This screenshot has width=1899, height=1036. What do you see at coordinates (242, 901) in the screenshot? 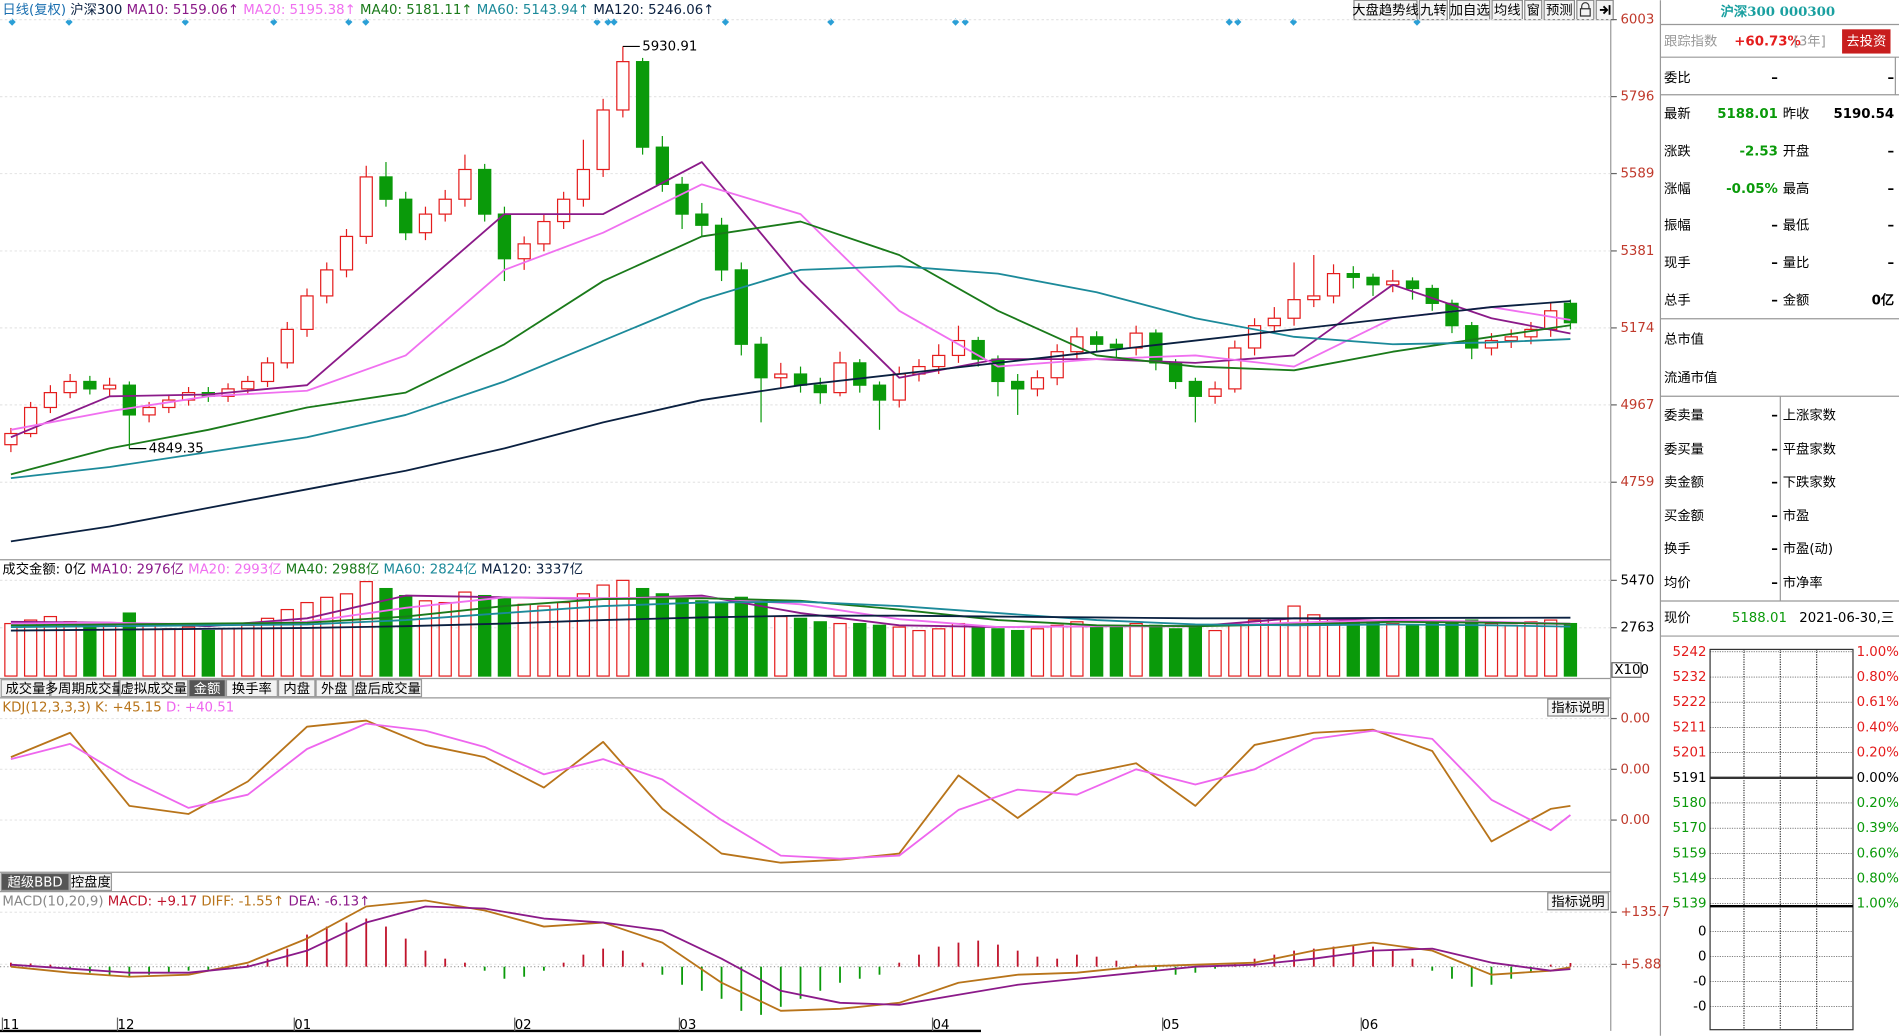
I see `legend-item: DIFF: -1.55↑` at bounding box center [242, 901].